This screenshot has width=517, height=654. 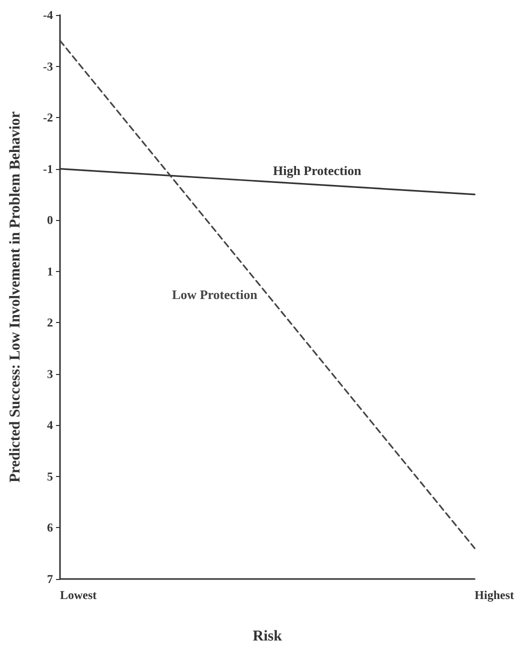 I want to click on y-tick-label: -2, so click(x=48, y=117).